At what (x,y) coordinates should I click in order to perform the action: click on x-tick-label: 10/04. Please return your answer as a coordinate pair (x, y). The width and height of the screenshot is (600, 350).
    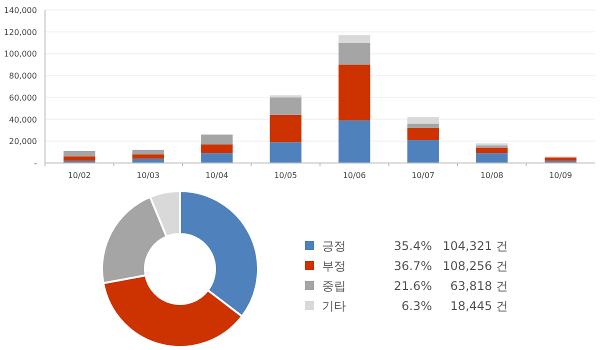
    Looking at the image, I should click on (216, 175).